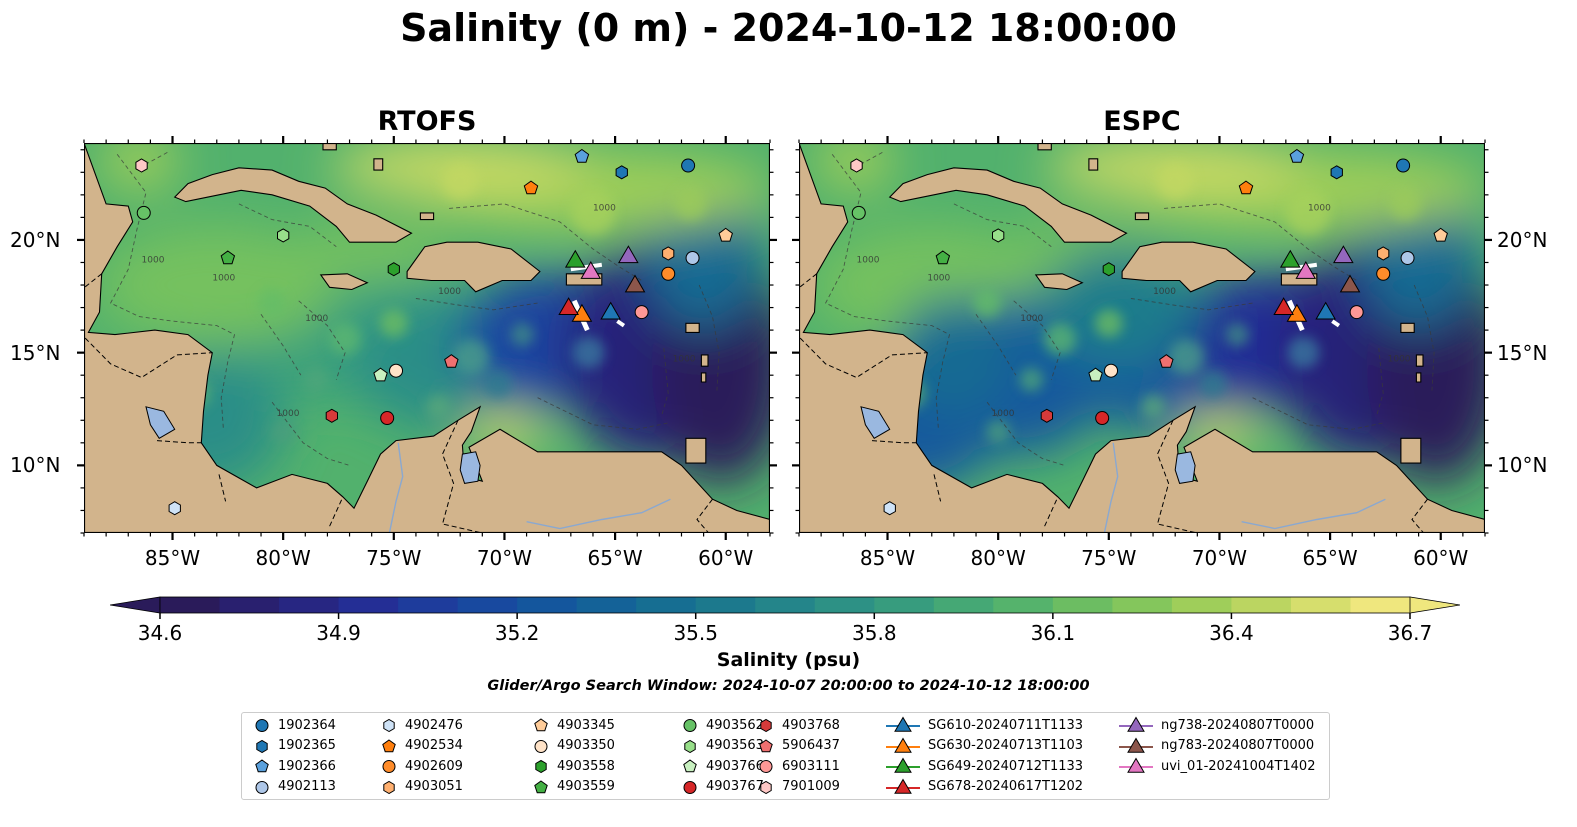 The image size is (1577, 827). What do you see at coordinates (307, 745) in the screenshot?
I see `legend-label: 1902365` at bounding box center [307, 745].